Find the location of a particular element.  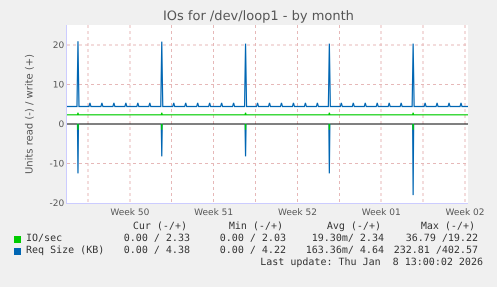

chart-title: IOs for /dev/loop1 - by month is located at coordinates (258, 16).